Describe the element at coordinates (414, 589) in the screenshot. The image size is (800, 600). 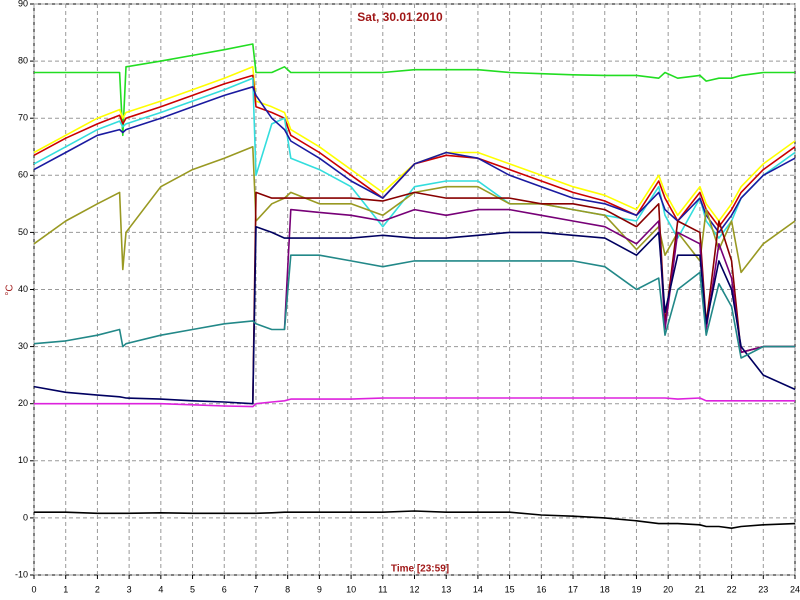
I see `x-tick-label: 12` at that location.